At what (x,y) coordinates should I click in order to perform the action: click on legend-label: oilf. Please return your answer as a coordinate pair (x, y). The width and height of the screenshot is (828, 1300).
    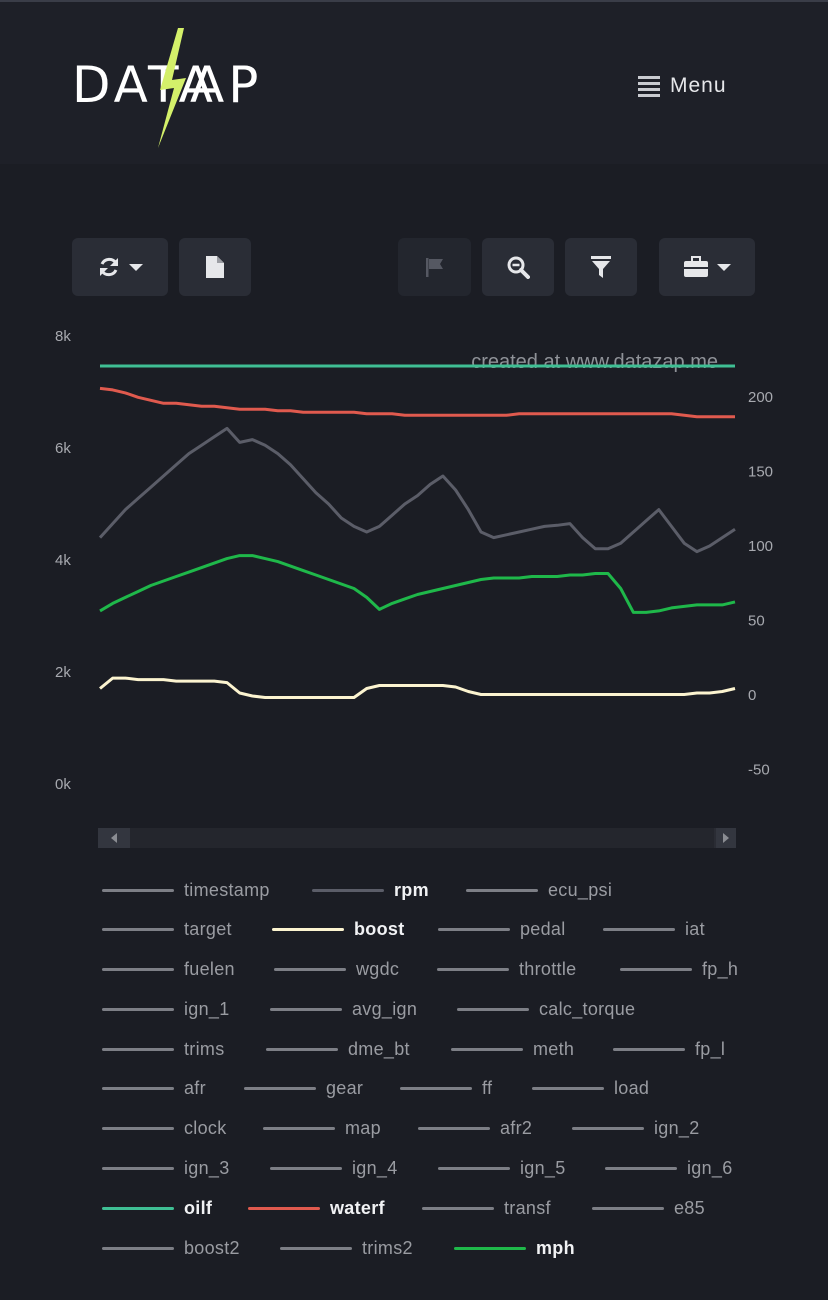
    Looking at the image, I should click on (198, 1207).